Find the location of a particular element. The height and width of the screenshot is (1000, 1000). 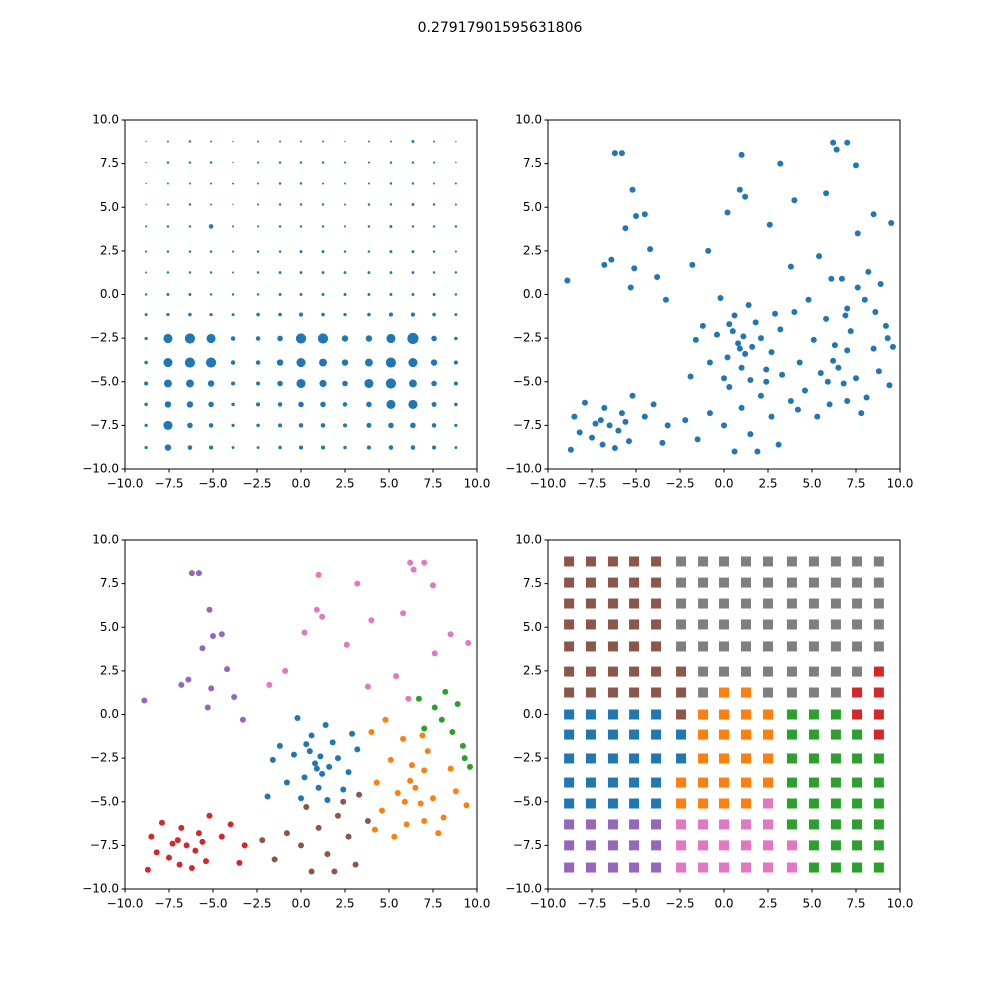

x-tick-label: 2.5 is located at coordinates (767, 904).